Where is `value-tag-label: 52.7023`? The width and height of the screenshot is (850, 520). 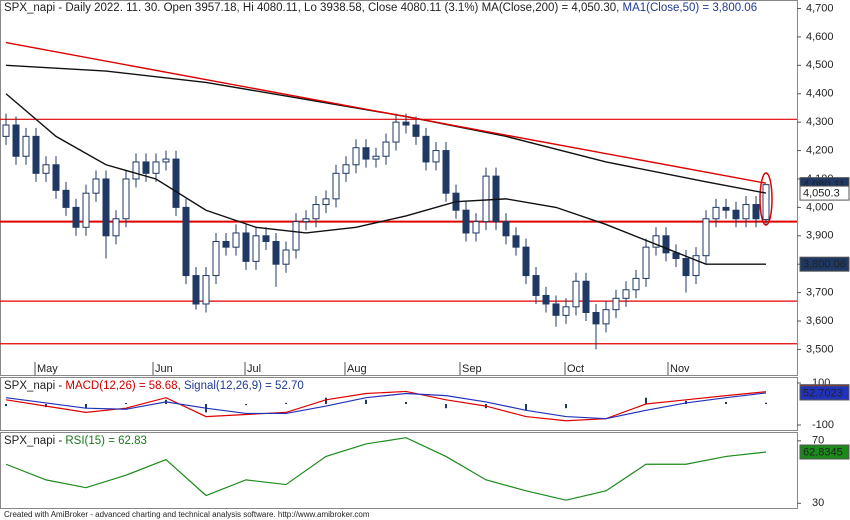
value-tag-label: 52.7023 is located at coordinates (823, 393).